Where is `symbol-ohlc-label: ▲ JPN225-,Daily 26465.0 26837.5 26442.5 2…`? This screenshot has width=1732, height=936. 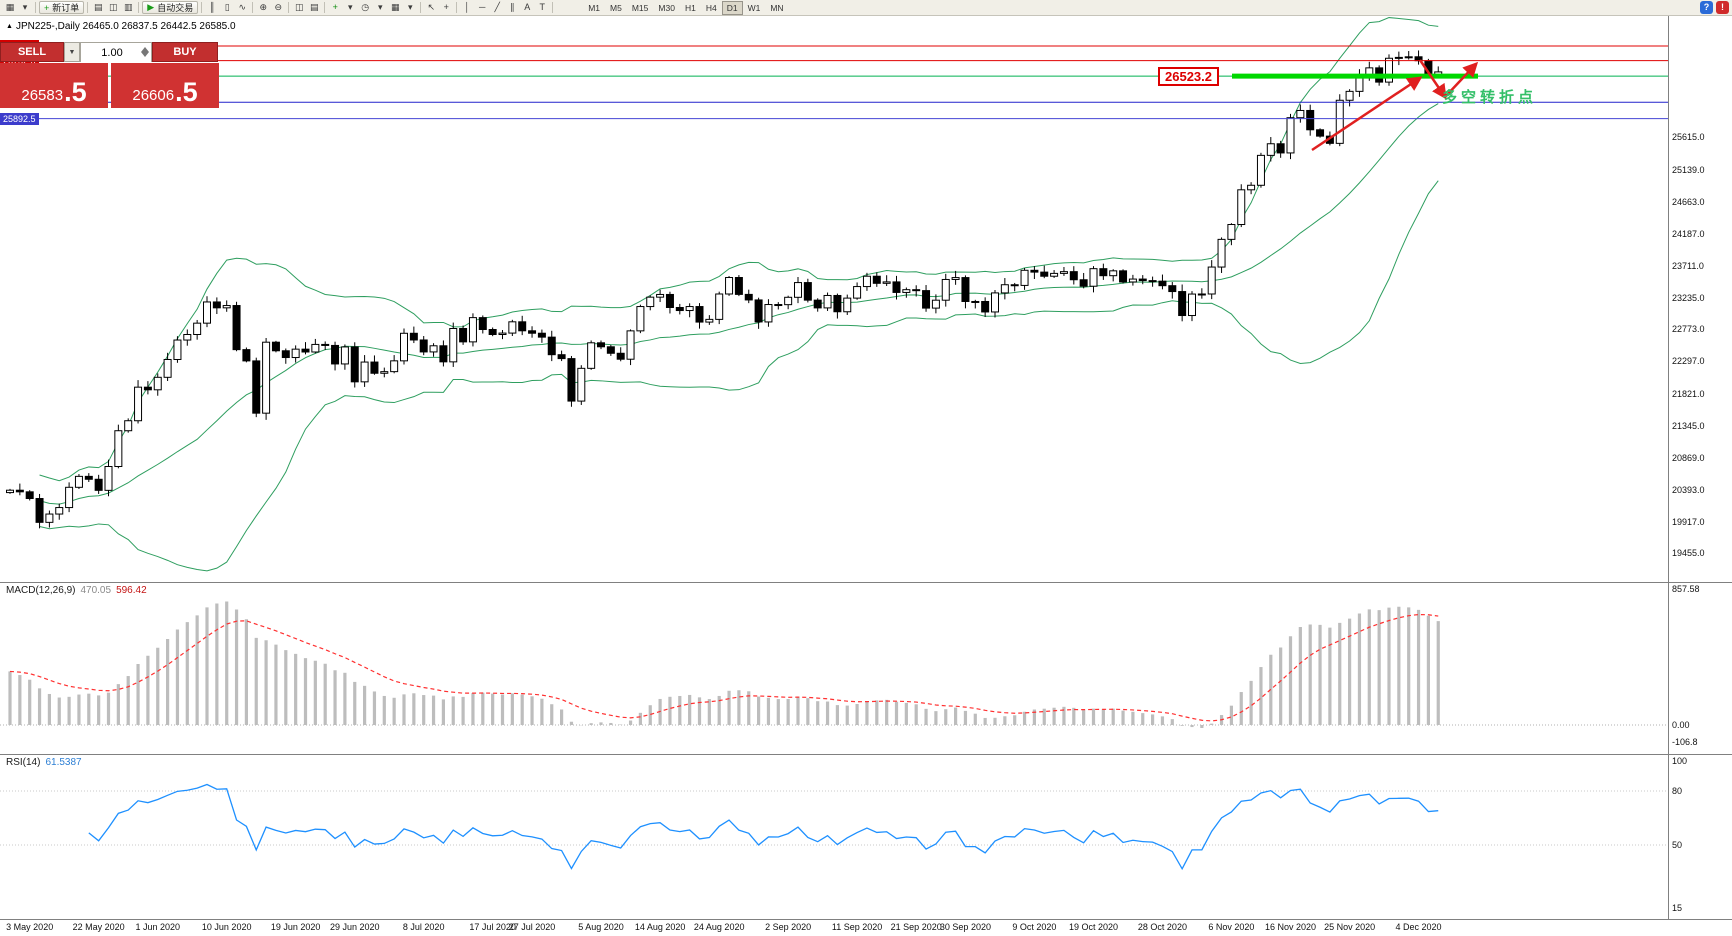
symbol-ohlc-label: ▲ JPN225-,Daily 26465.0 26837.5 26442.5 2… is located at coordinates (121, 26).